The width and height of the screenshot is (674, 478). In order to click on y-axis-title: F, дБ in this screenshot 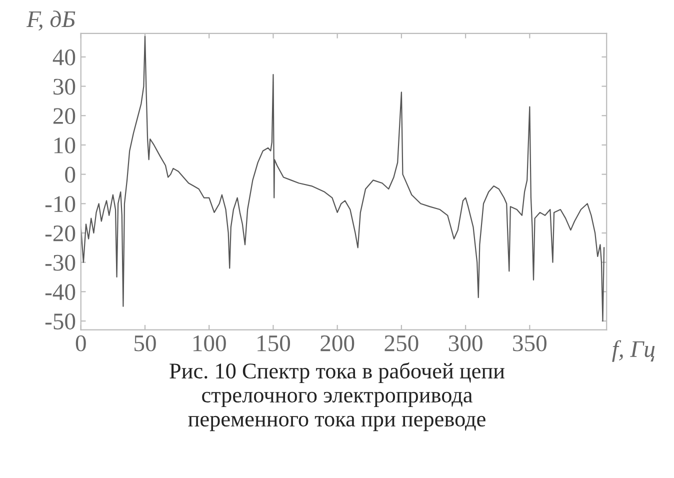, I will do `click(51, 20)`.